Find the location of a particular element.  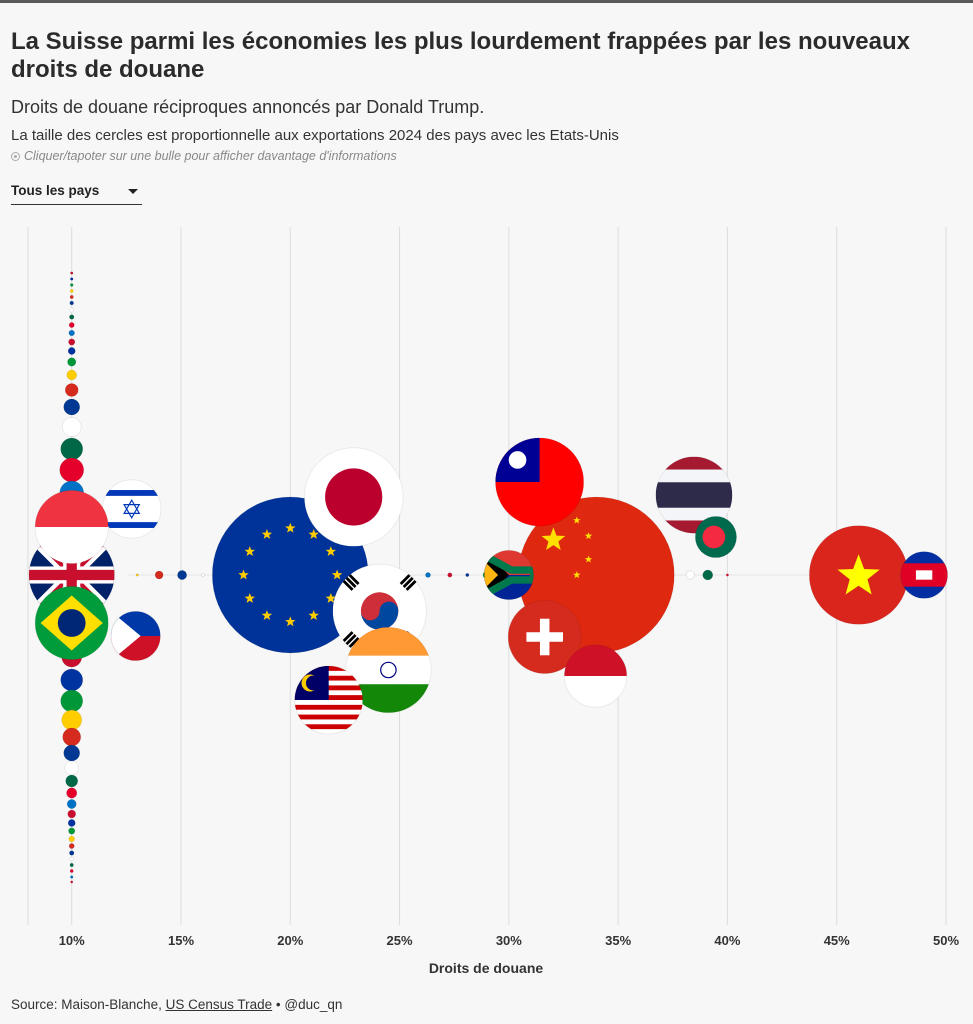

x-tick-label: 10% is located at coordinates (72, 940).